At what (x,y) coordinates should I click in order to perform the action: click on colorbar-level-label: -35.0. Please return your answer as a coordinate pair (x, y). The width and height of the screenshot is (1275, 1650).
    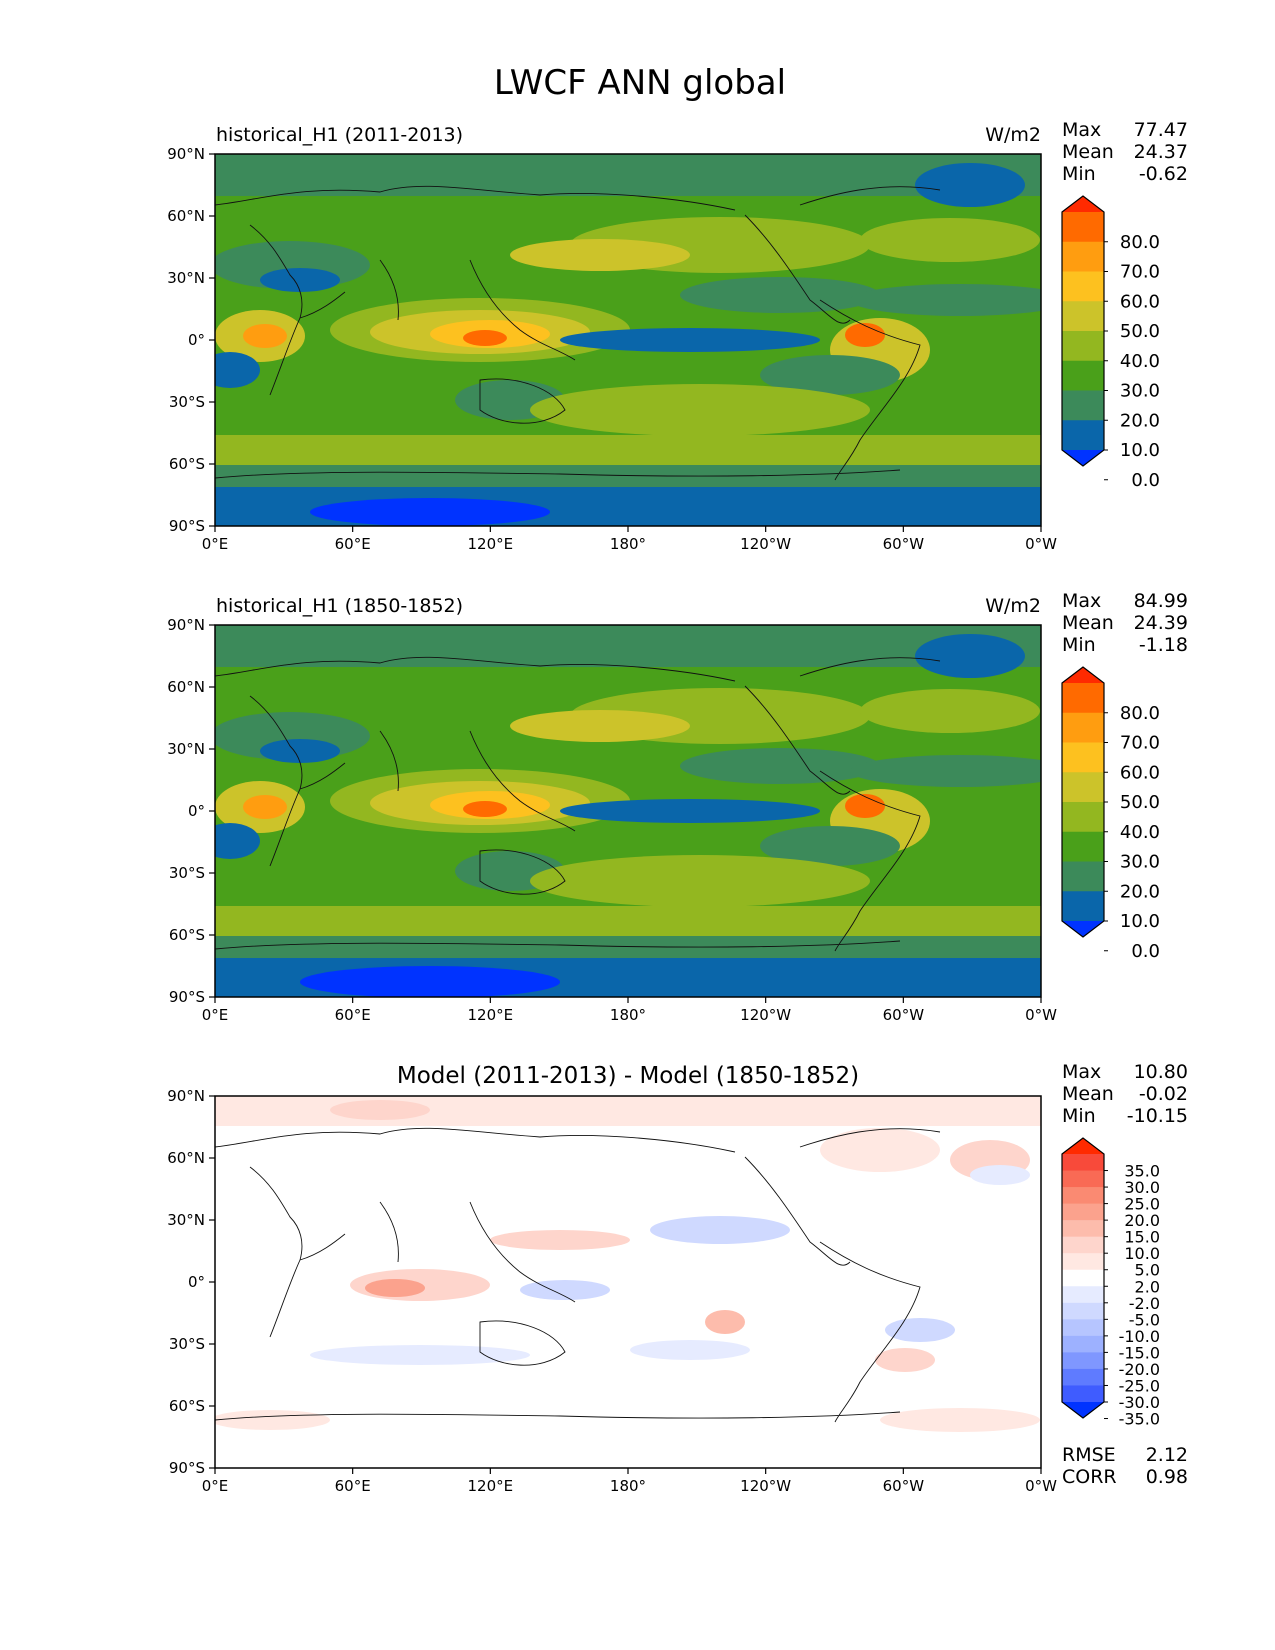
    Looking at the image, I should click on (1139, 1419).